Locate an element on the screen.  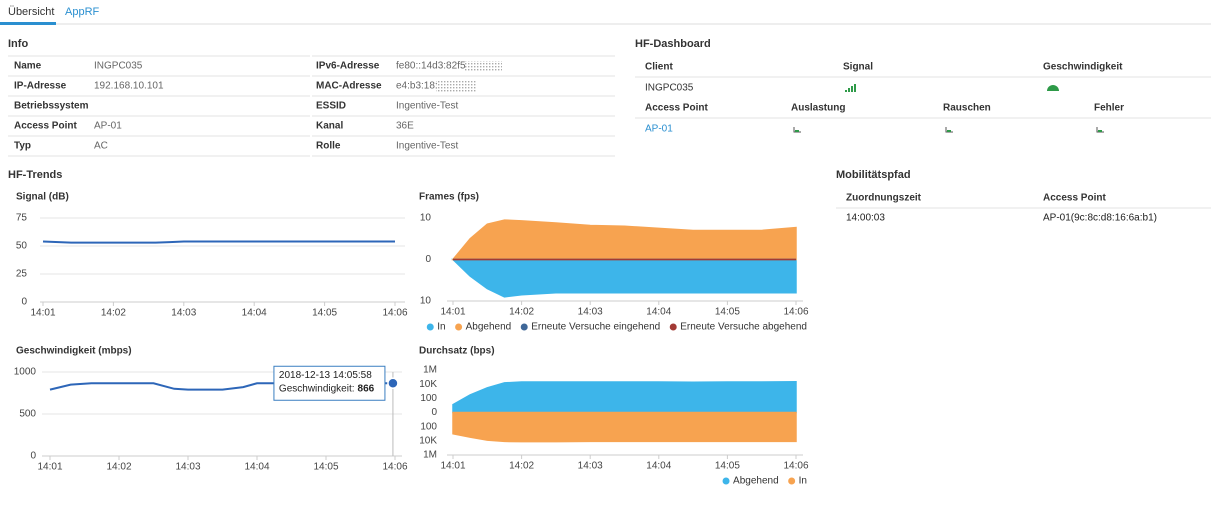
chart-title: Frames (fps) is located at coordinates (449, 197).